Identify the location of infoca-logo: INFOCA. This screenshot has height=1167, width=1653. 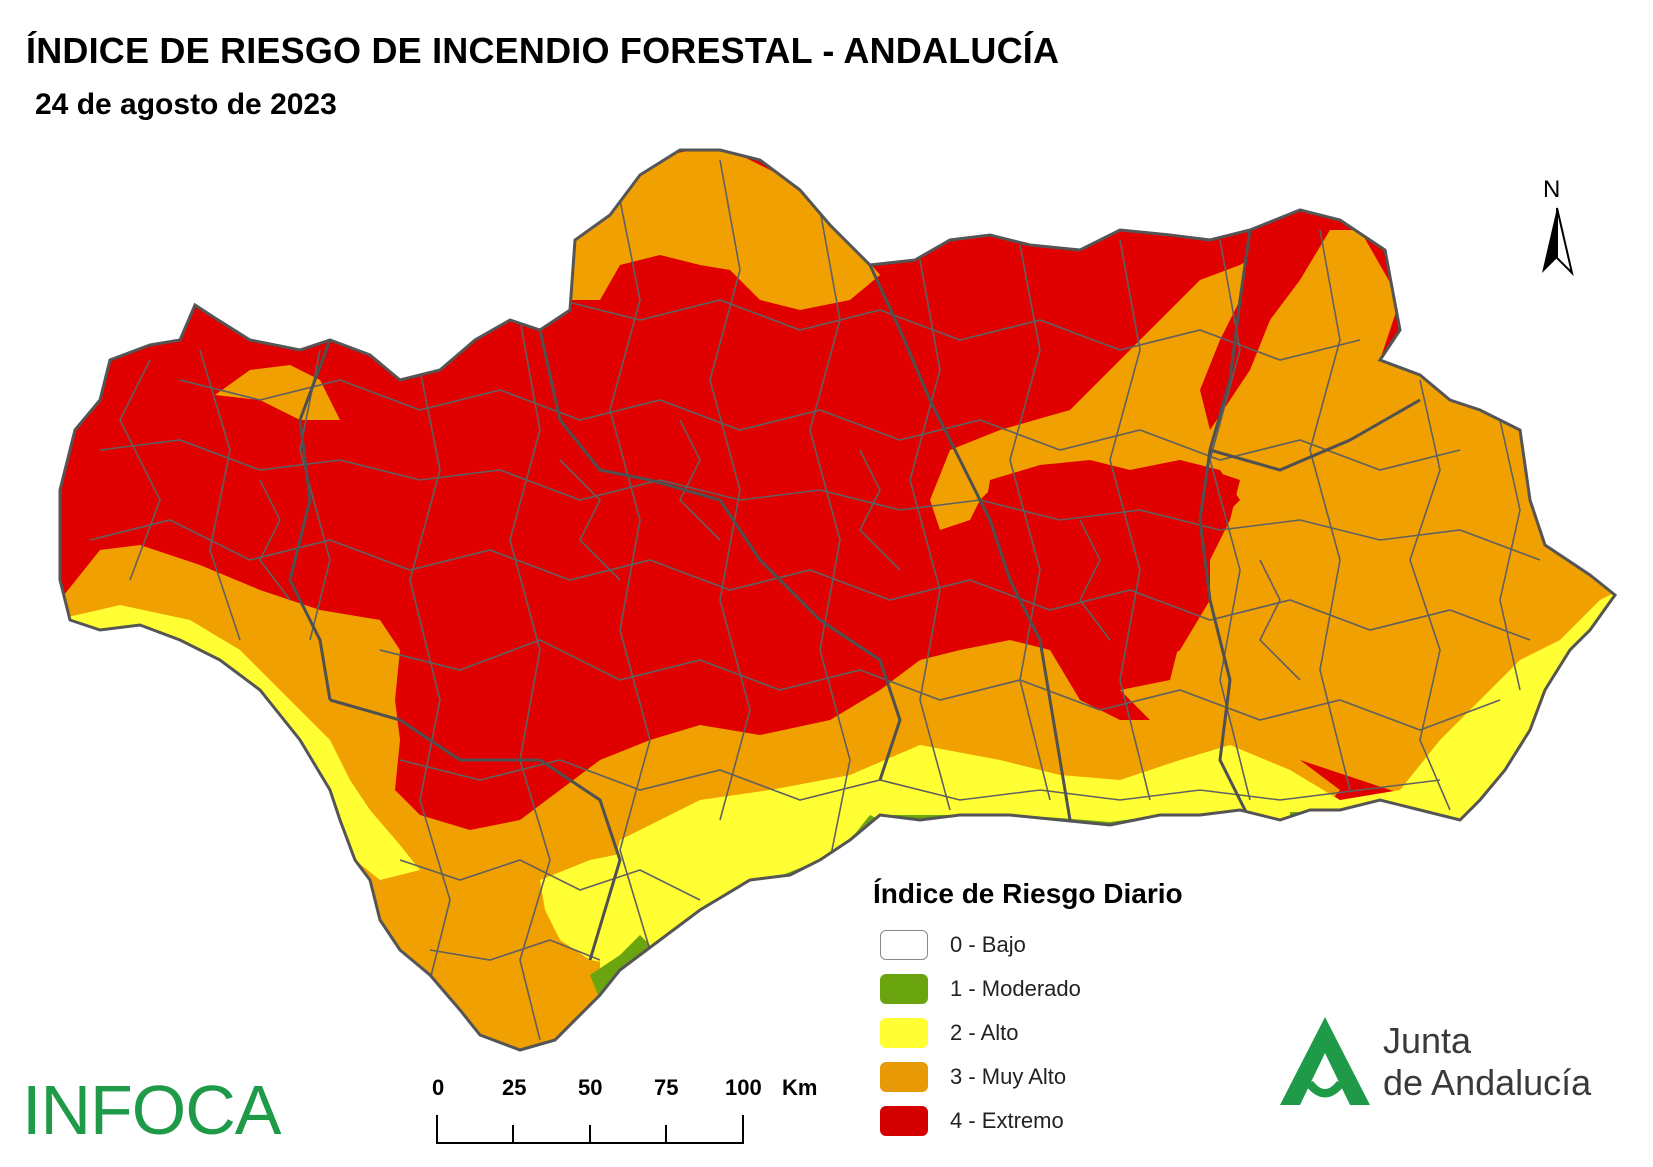
(151, 1110).